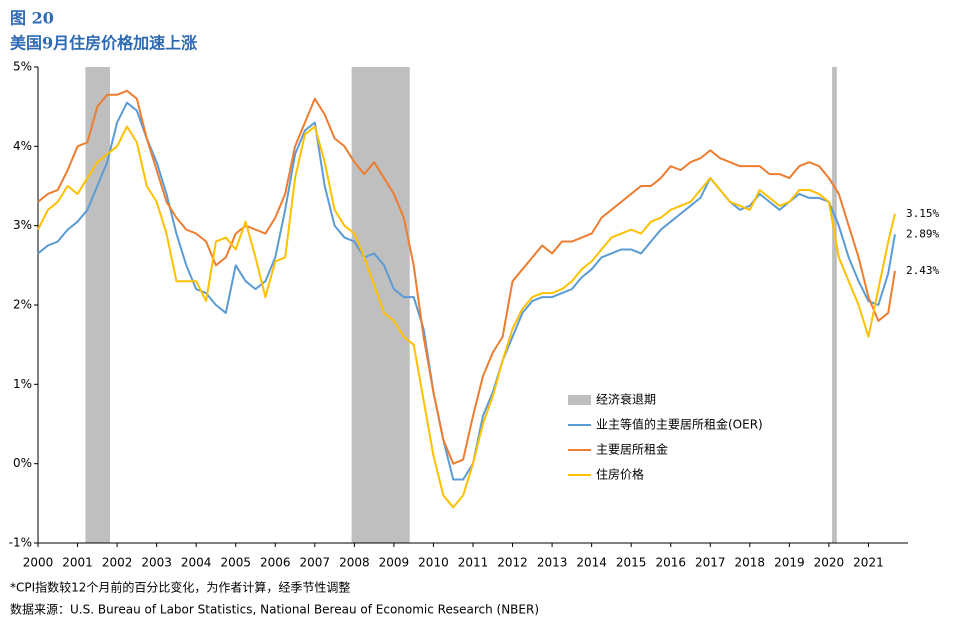 This screenshot has width=972, height=633. I want to click on legend-swatch, so click(579, 400).